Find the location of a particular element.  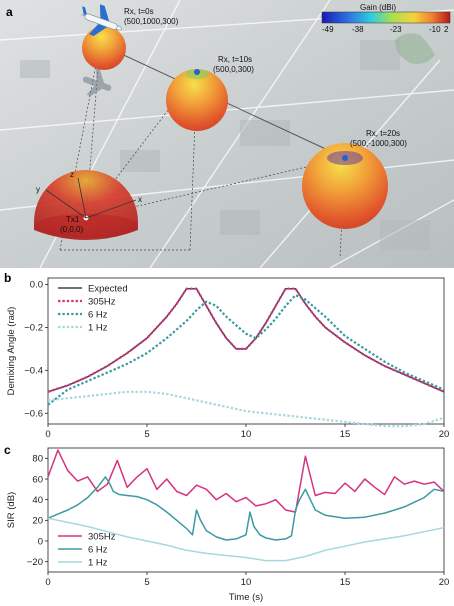

colorbar is located at coordinates (386, 17).